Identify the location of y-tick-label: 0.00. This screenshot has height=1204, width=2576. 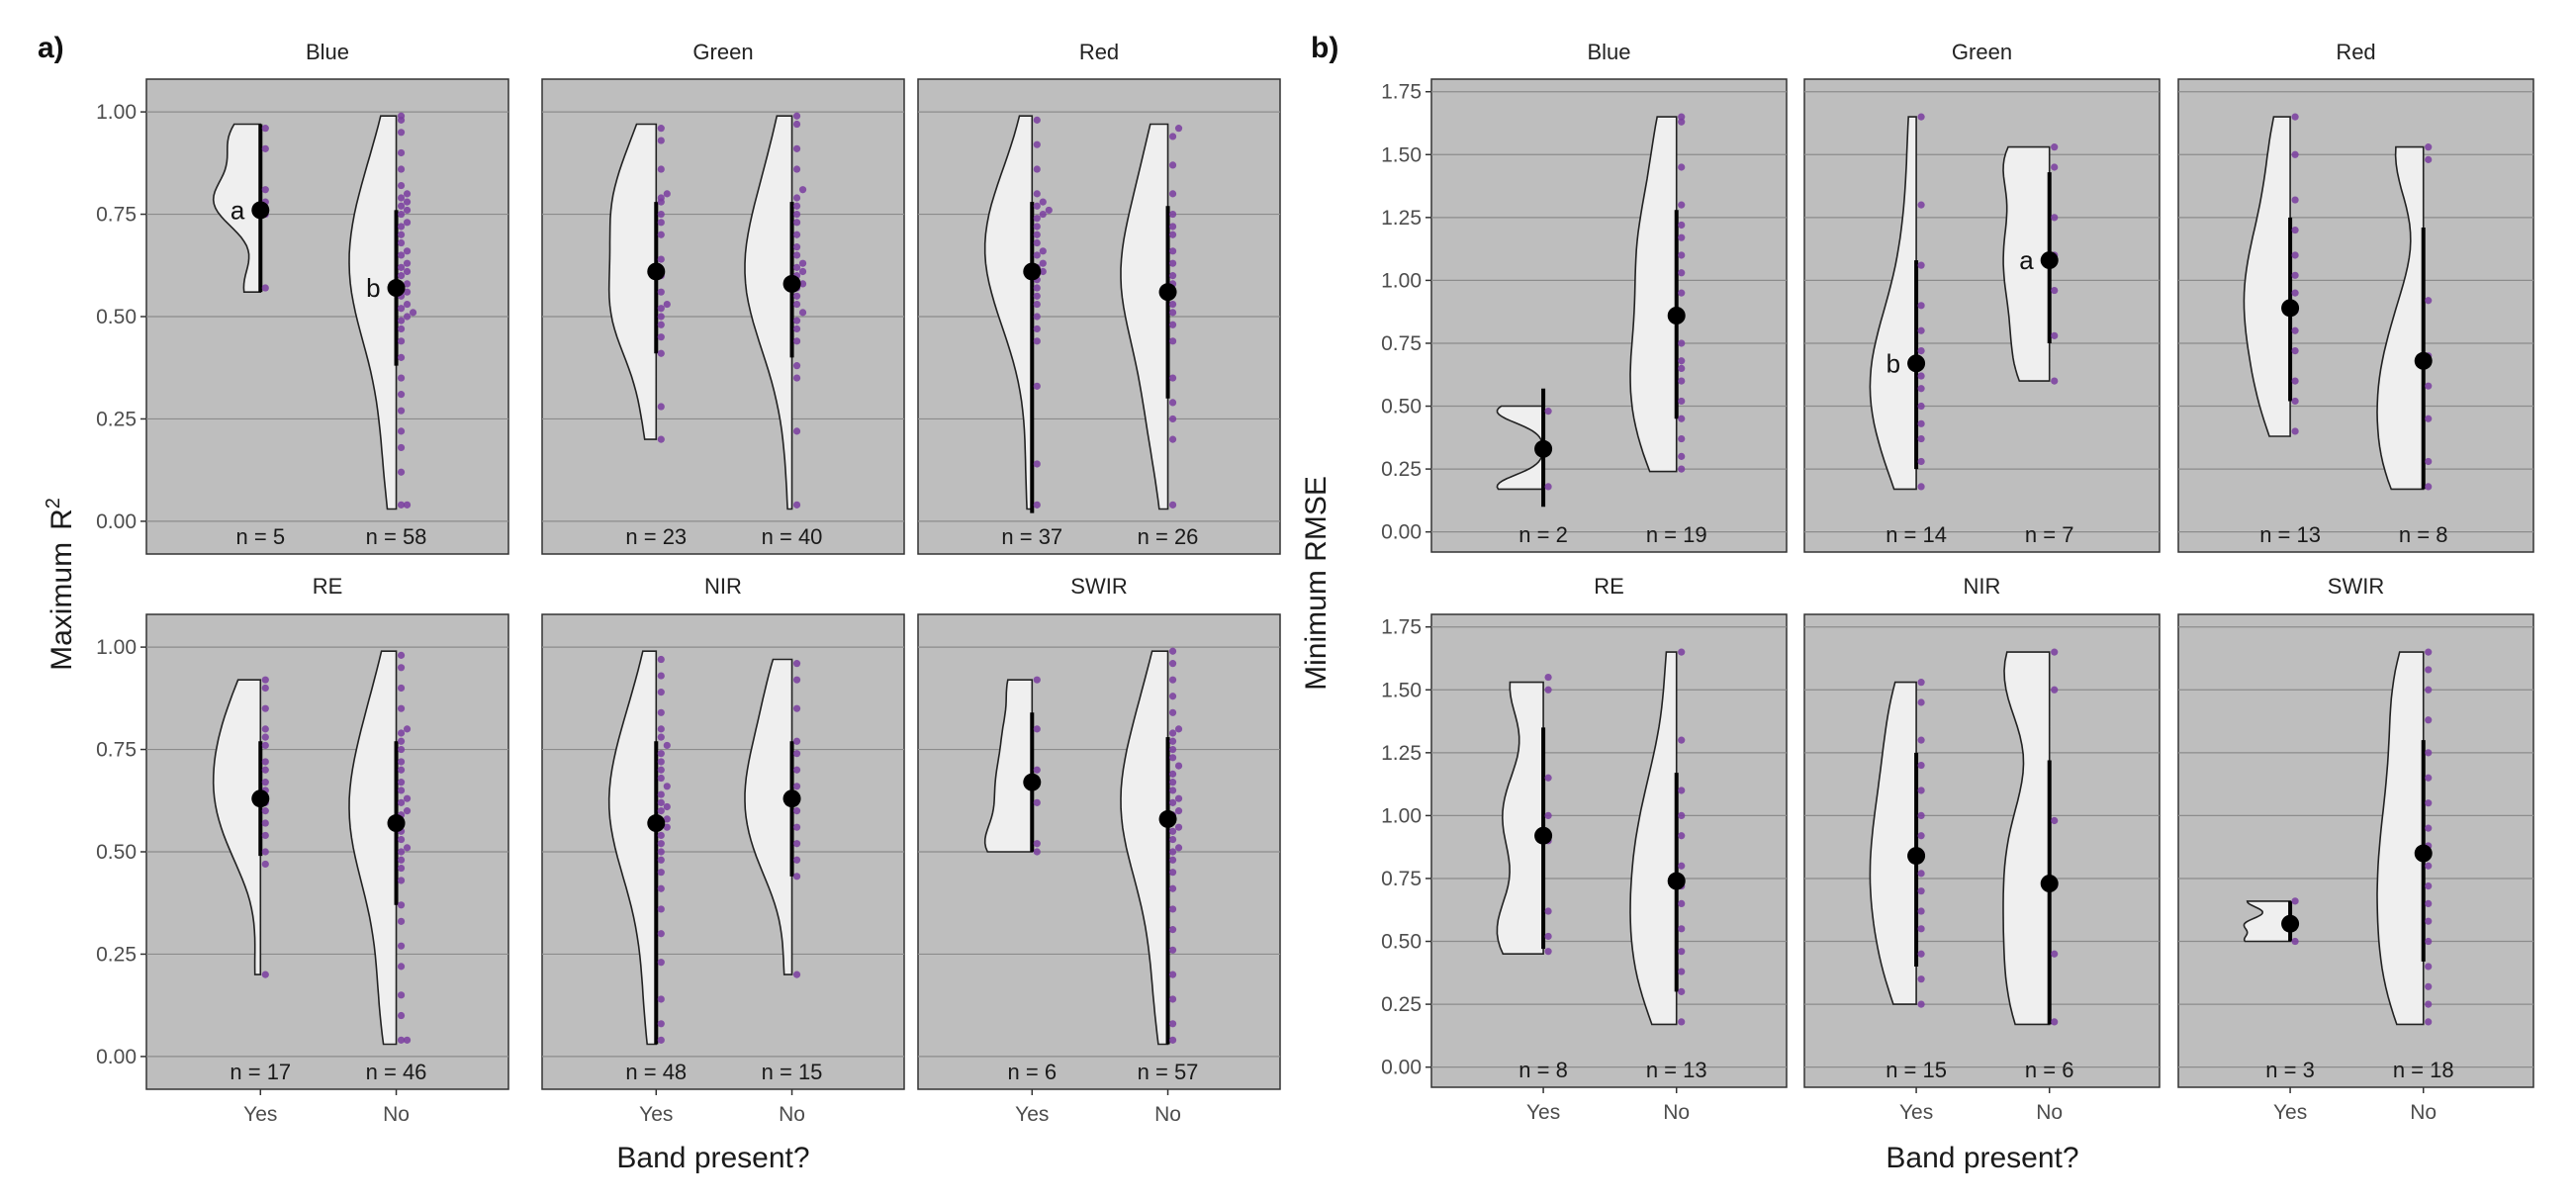
(1401, 532).